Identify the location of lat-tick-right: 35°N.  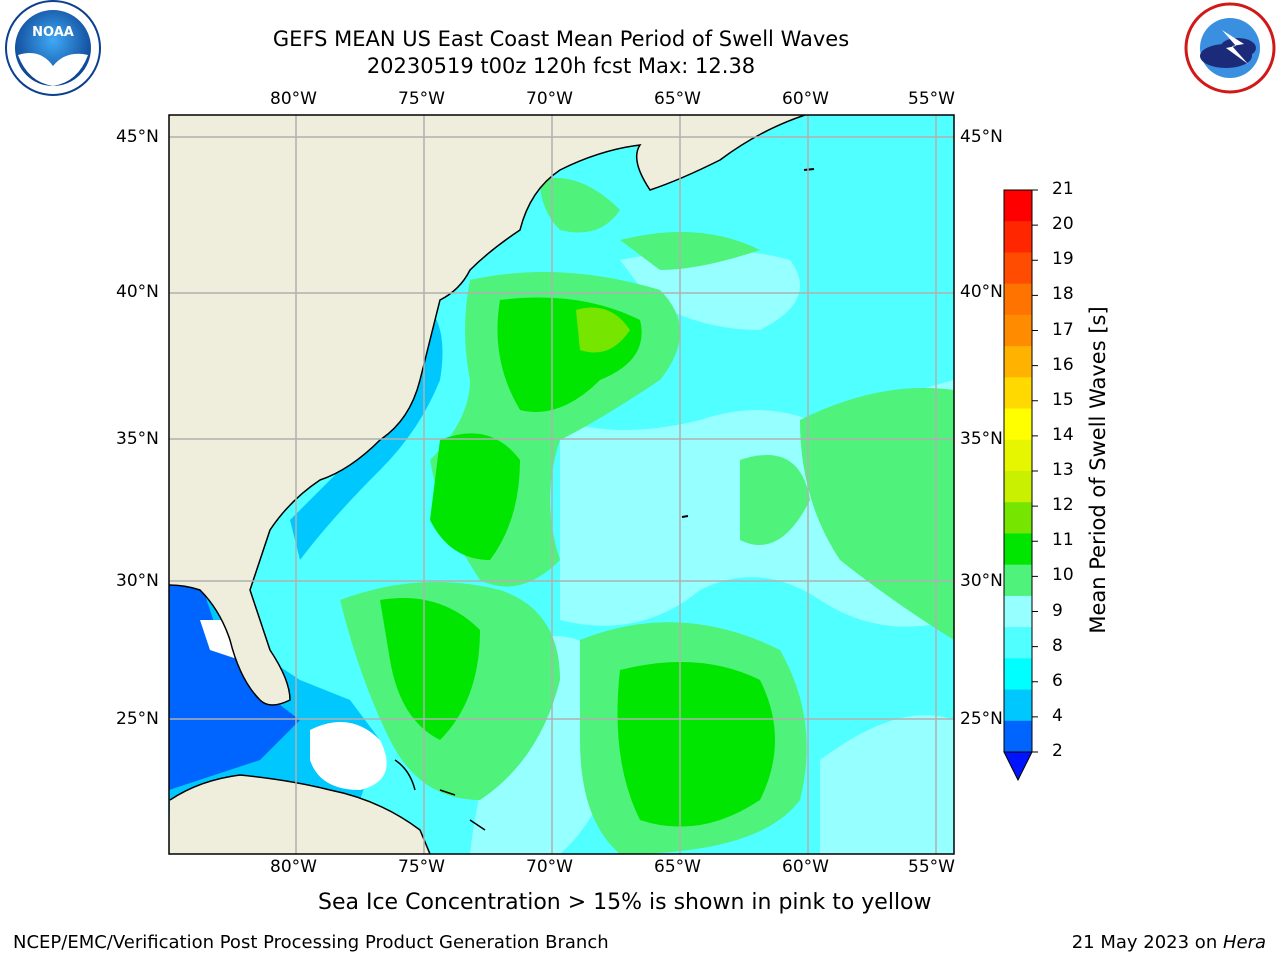
(981, 439).